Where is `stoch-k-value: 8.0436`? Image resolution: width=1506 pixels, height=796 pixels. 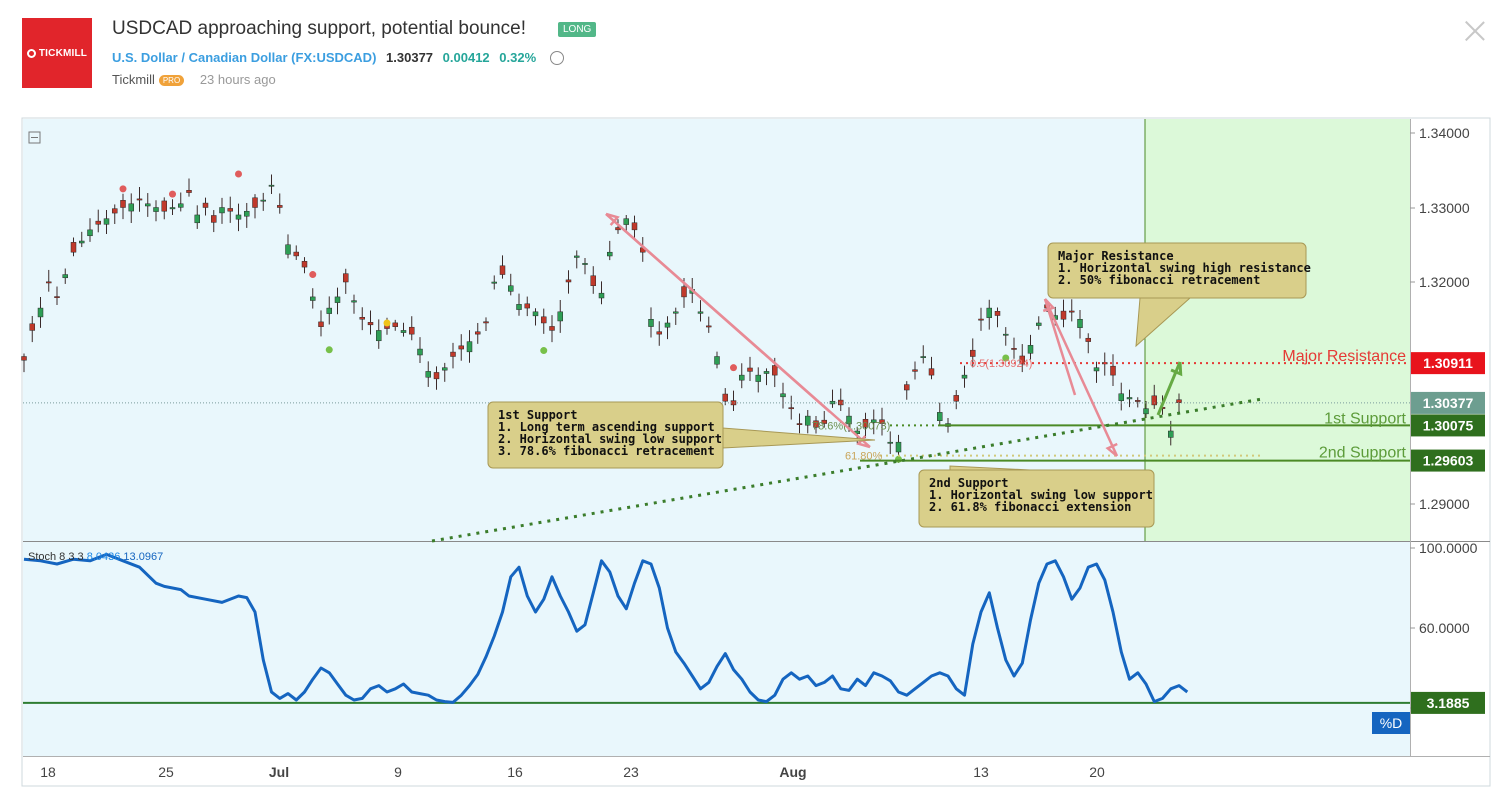
stoch-k-value: 8.0436 is located at coordinates (105, 557).